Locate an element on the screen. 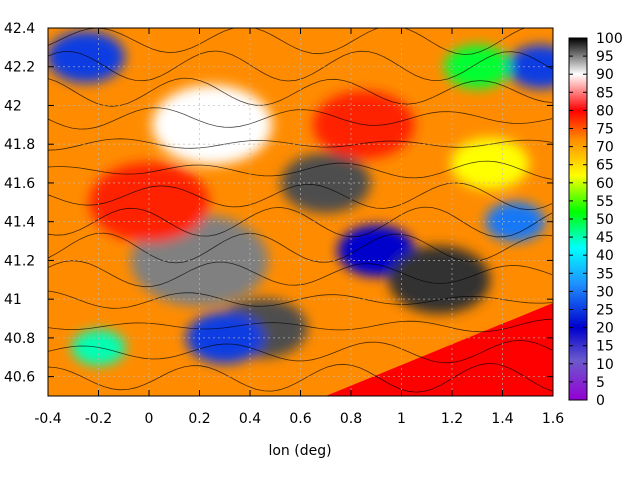  colorbar-tick-label: 70 is located at coordinates (605, 148).